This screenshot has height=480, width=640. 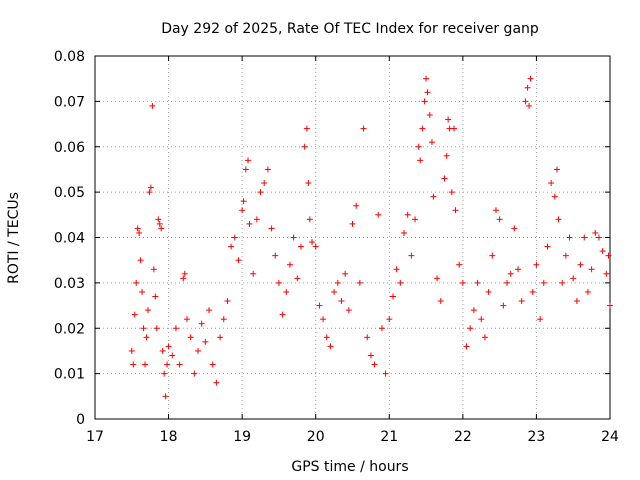 I want to click on y-tick-label: 0, so click(x=80, y=420).